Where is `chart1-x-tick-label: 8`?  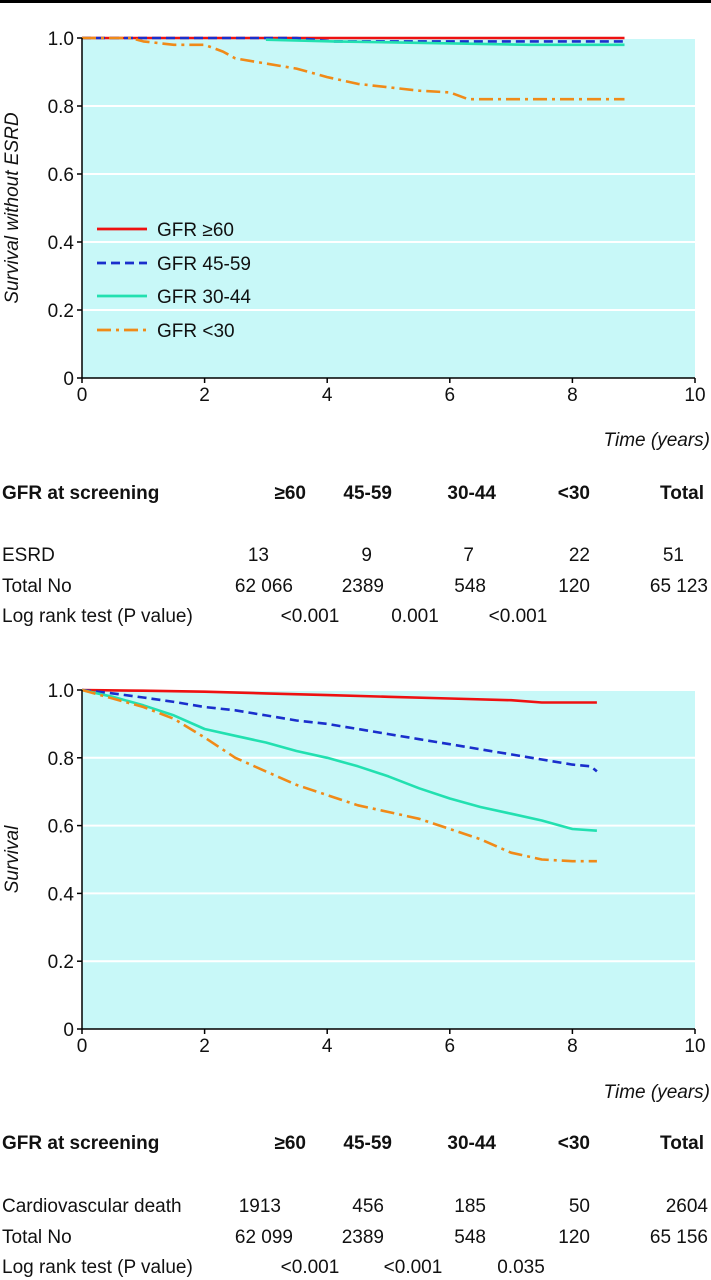
chart1-x-tick-label: 8 is located at coordinates (572, 395).